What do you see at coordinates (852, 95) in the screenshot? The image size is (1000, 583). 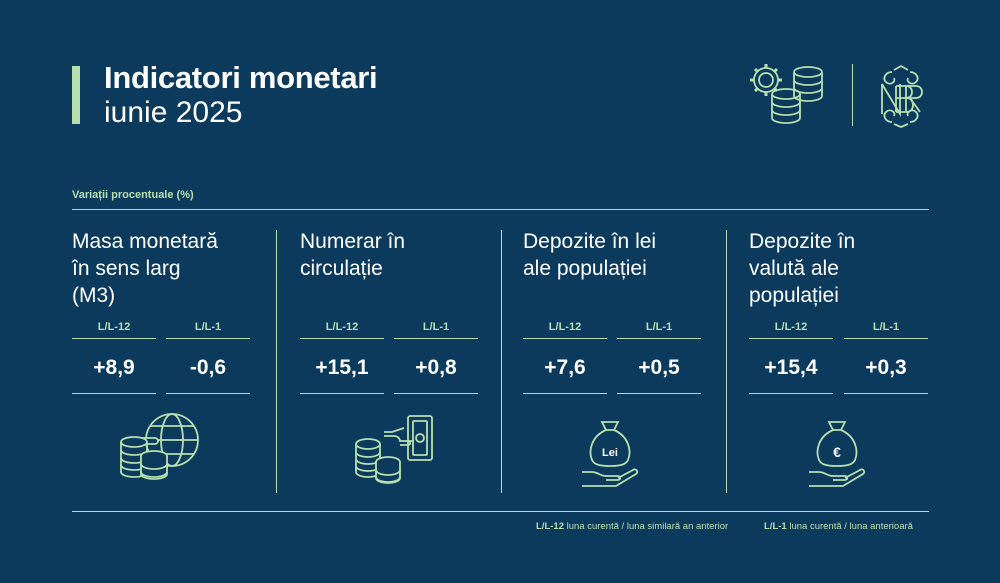 I see `logo-separator` at bounding box center [852, 95].